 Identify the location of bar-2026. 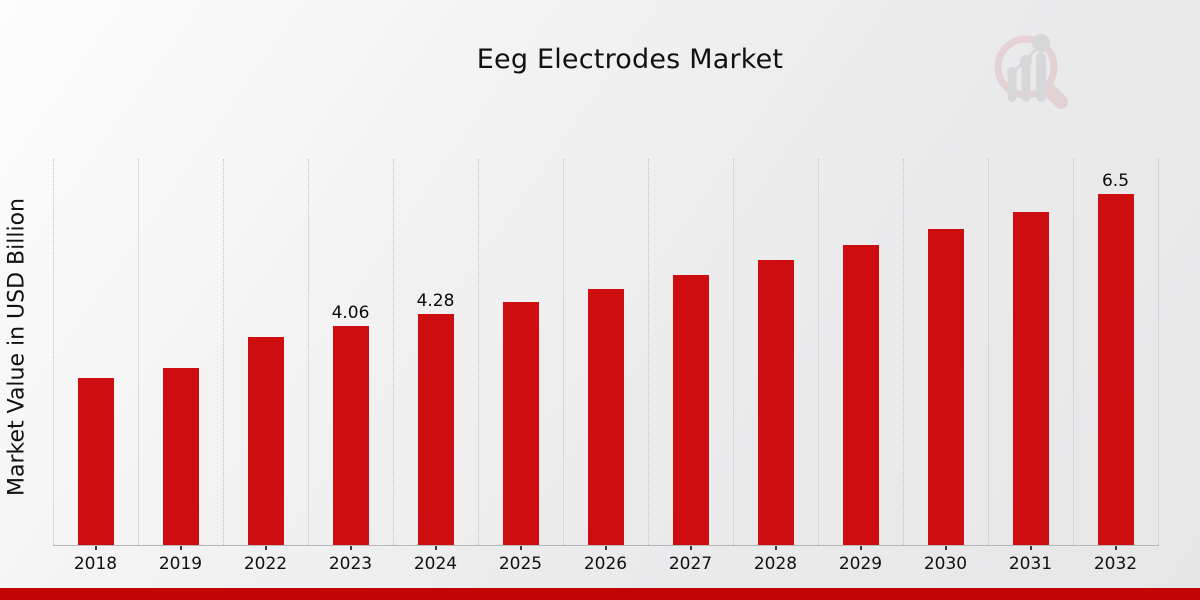
(605, 417).